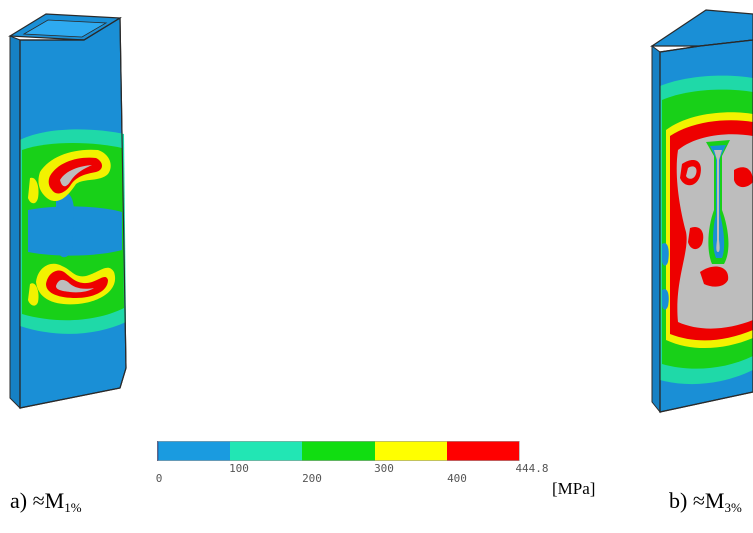 Image resolution: width=753 pixels, height=533 pixels. What do you see at coordinates (37, 500) in the screenshot?
I see `caption-a-text: a) ≈M` at bounding box center [37, 500].